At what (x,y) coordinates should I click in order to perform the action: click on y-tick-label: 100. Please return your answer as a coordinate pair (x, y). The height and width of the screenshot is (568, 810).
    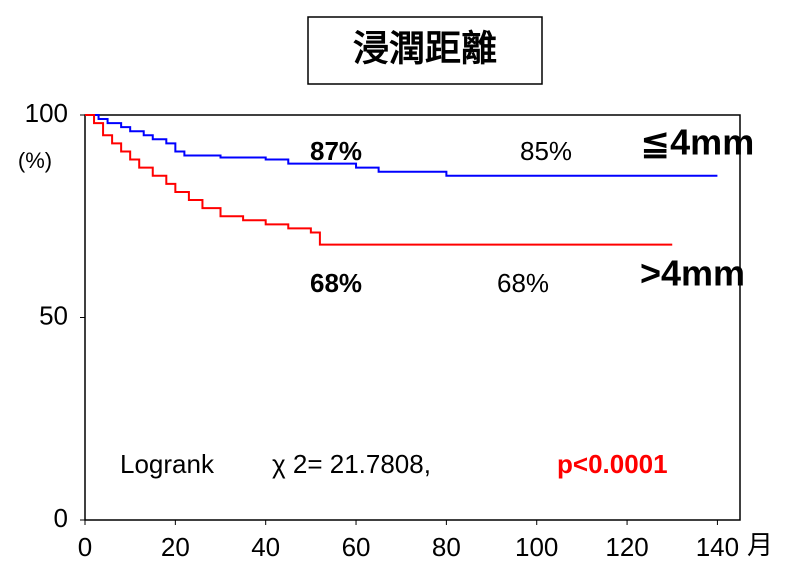
    Looking at the image, I should click on (46, 113).